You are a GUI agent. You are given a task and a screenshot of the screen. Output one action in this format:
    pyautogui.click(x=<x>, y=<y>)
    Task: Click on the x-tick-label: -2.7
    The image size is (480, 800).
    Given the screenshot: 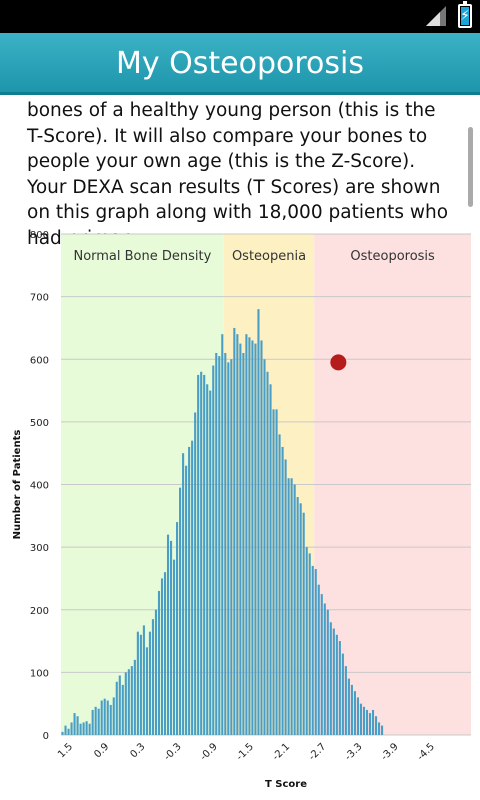 What is the action you would take?
    pyautogui.click(x=318, y=752)
    